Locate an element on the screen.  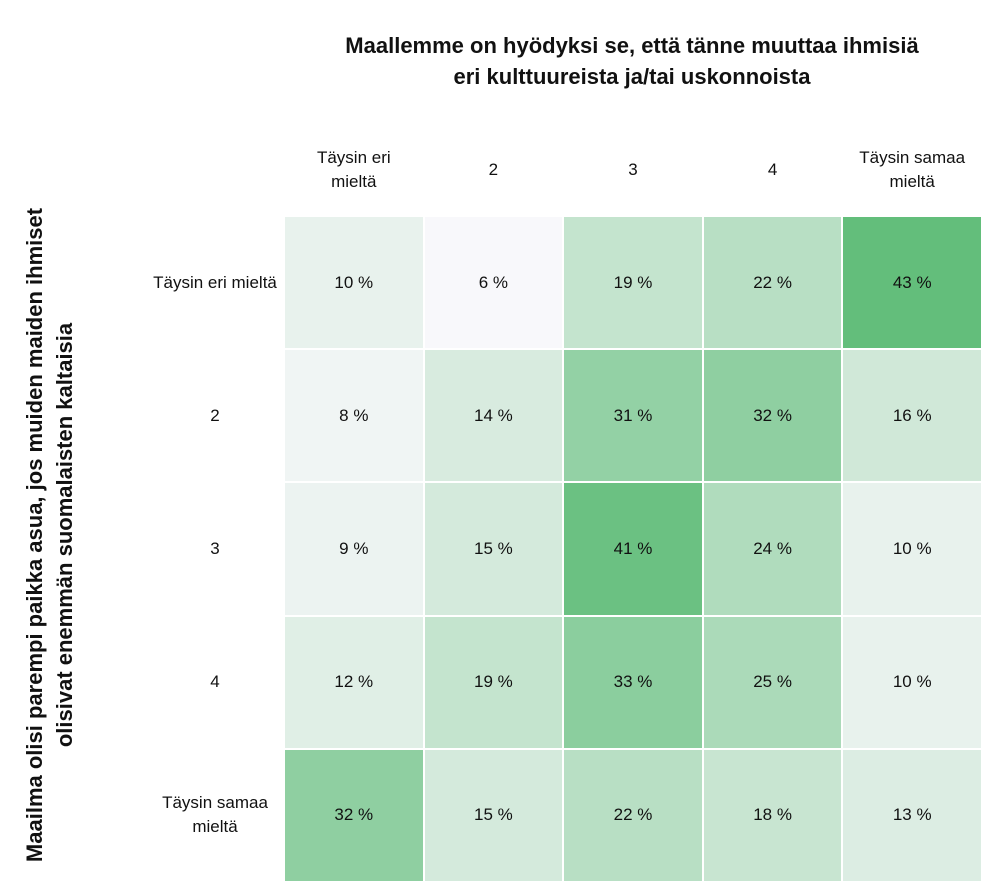
cell-label: 31 % is located at coordinates (633, 415).